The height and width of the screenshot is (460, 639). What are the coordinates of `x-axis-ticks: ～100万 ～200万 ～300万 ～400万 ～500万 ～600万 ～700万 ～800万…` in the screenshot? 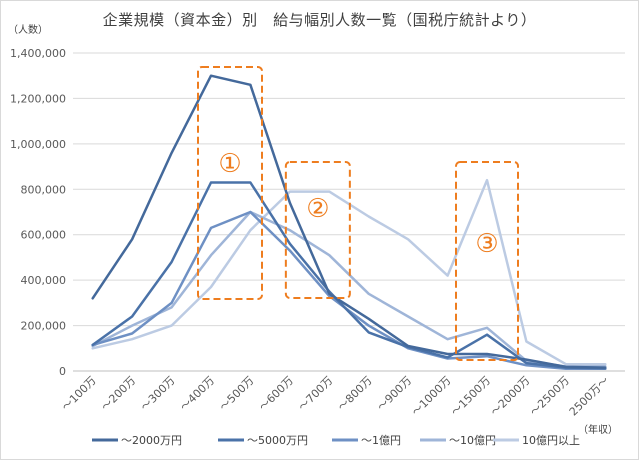 It's located at (335, 396).